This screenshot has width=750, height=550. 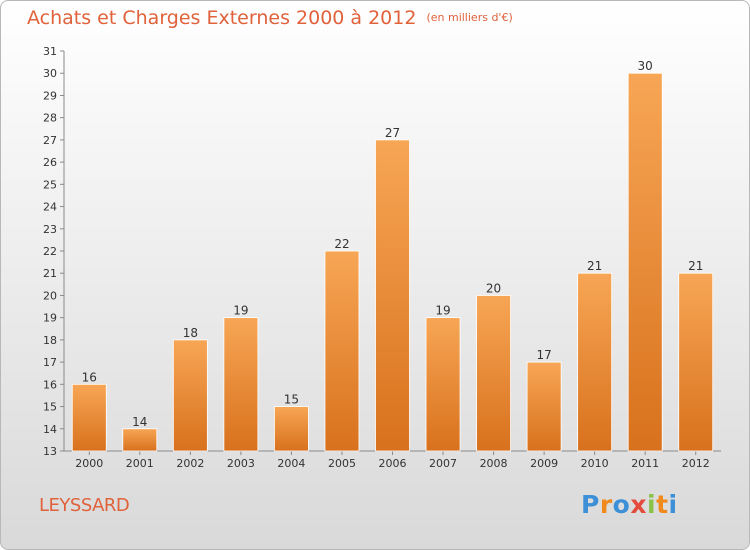 I want to click on logo-letter: x, so click(x=638, y=504).